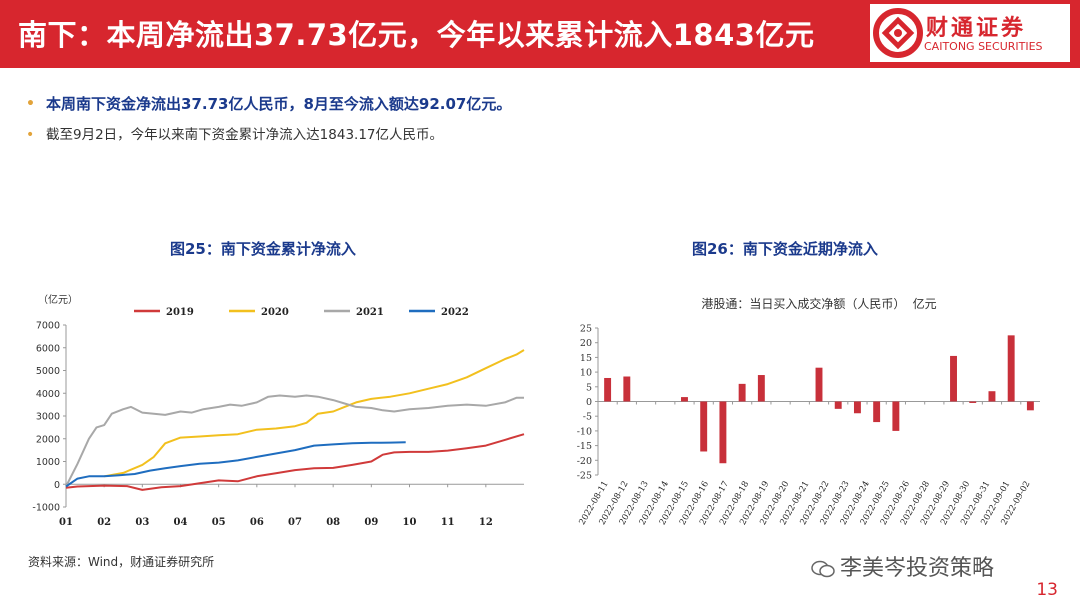  What do you see at coordinates (181, 522) in the screenshot?
I see `x-tick-label: 04` at bounding box center [181, 522].